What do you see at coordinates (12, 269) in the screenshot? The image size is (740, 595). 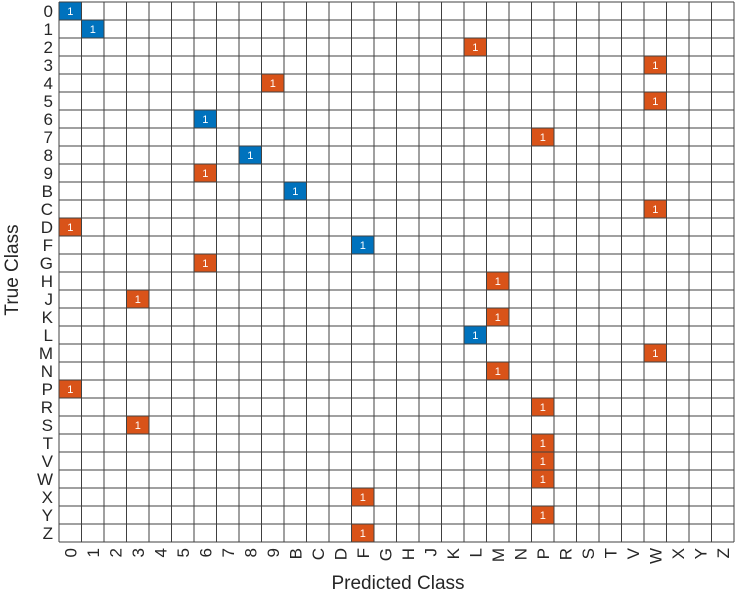 I see `y-axis-label: True Class` at bounding box center [12, 269].